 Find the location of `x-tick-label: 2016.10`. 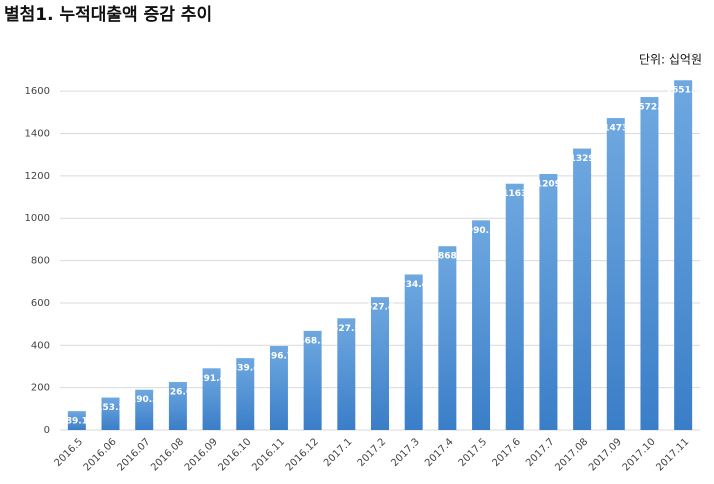

x-tick-label: 2016.10 is located at coordinates (234, 454).